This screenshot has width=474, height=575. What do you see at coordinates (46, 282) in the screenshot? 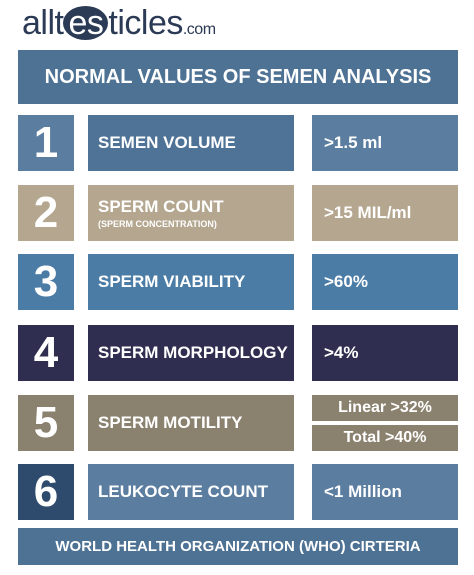
I see `row-number: 3` at bounding box center [46, 282].